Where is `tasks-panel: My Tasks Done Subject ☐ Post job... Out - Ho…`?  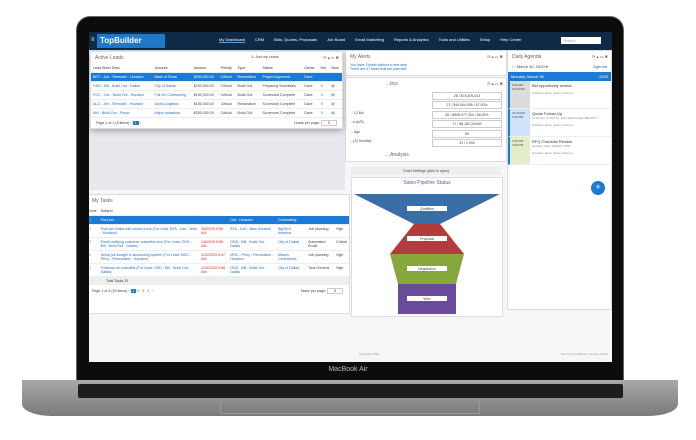 tasks-panel: My Tasks Done Subject ☐ Post job... Out - Ho… is located at coordinates (219, 254).